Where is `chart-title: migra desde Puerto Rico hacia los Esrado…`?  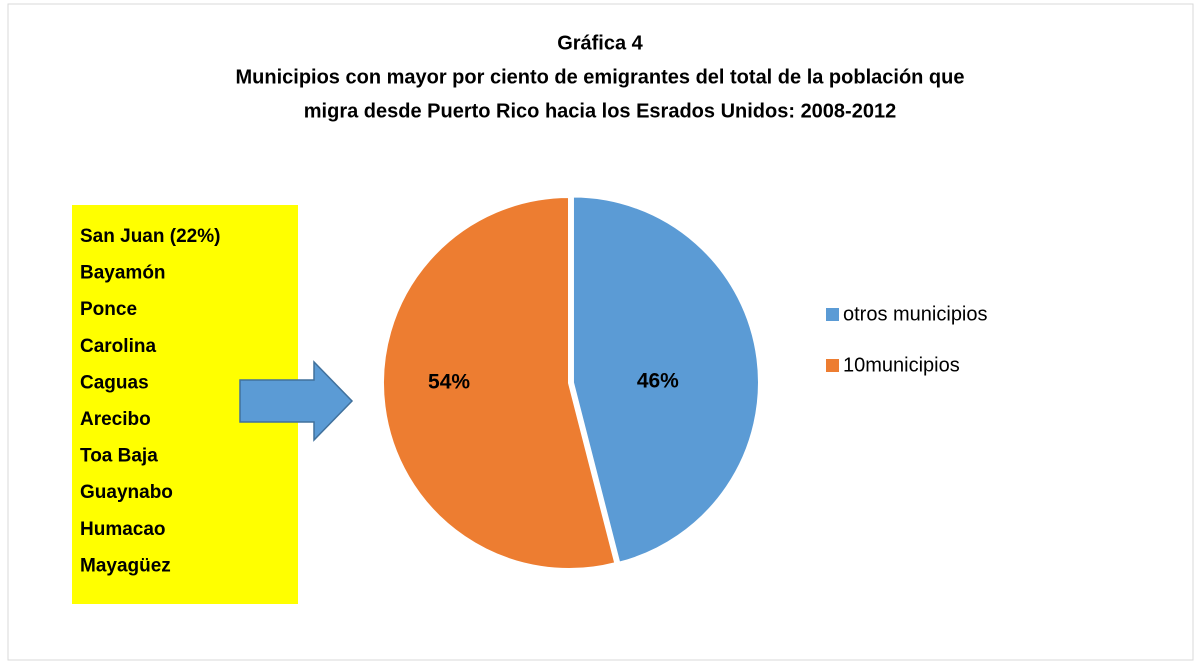
chart-title: migra desde Puerto Rico hacia los Esrado… is located at coordinates (600, 111).